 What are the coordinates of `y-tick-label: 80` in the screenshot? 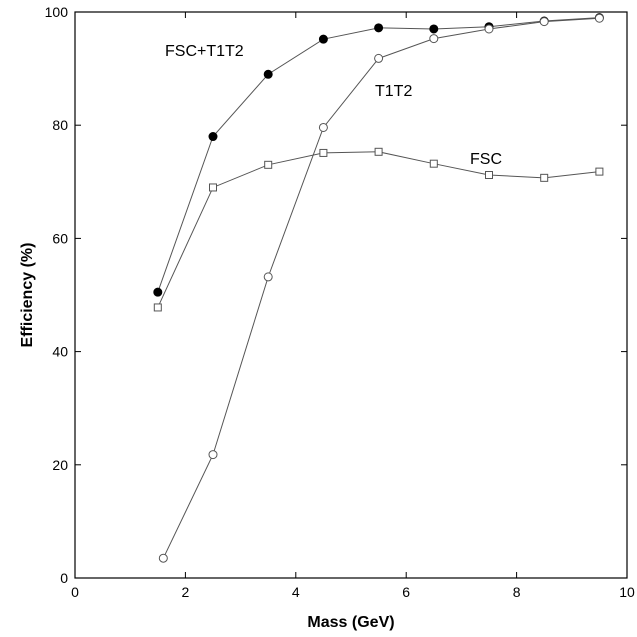 It's located at (60, 125).